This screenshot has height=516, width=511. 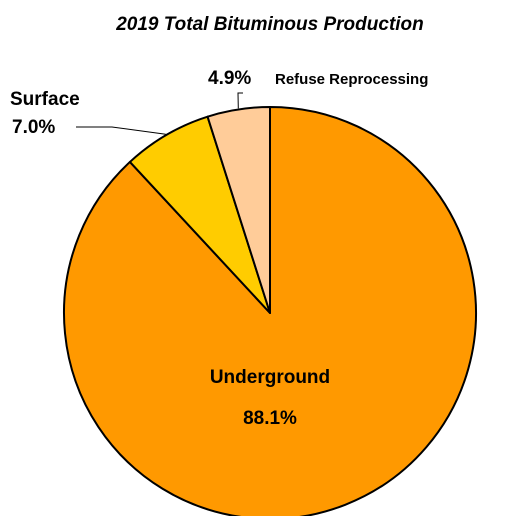 I want to click on pie-slice-refuse-reprocessing, so click(x=238, y=210).